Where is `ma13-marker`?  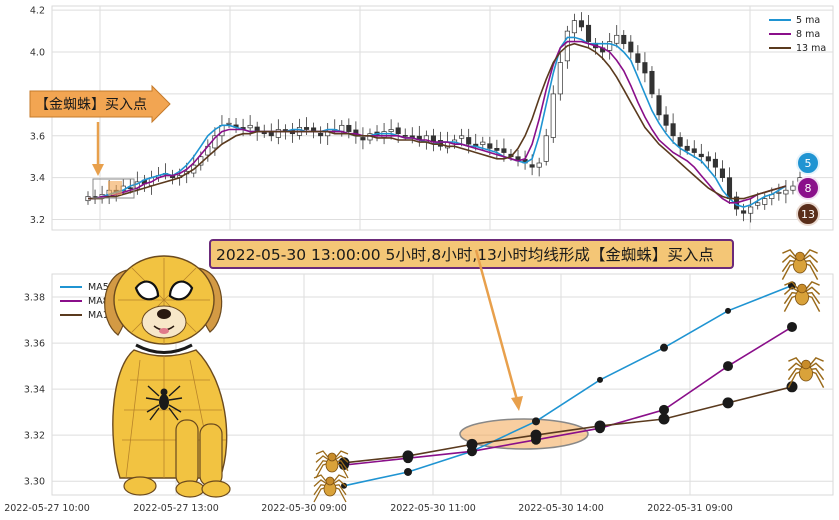 ma13-marker is located at coordinates (808, 214).